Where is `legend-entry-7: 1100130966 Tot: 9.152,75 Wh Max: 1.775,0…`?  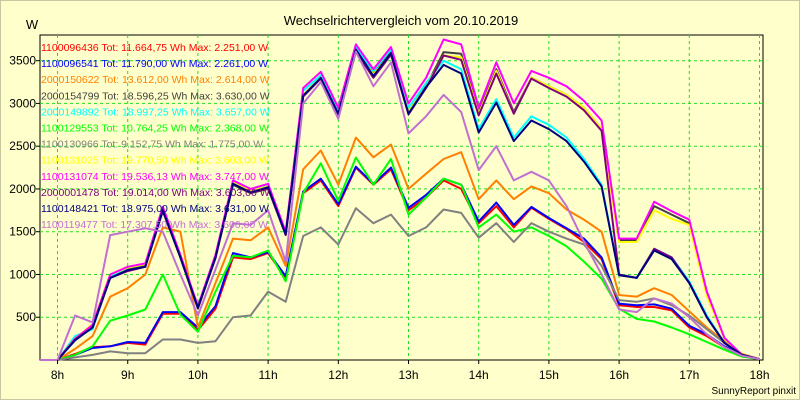 legend-entry-7: 1100130966 Tot: 9.152,75 Wh Max: 1.775,0… is located at coordinates (152, 145).